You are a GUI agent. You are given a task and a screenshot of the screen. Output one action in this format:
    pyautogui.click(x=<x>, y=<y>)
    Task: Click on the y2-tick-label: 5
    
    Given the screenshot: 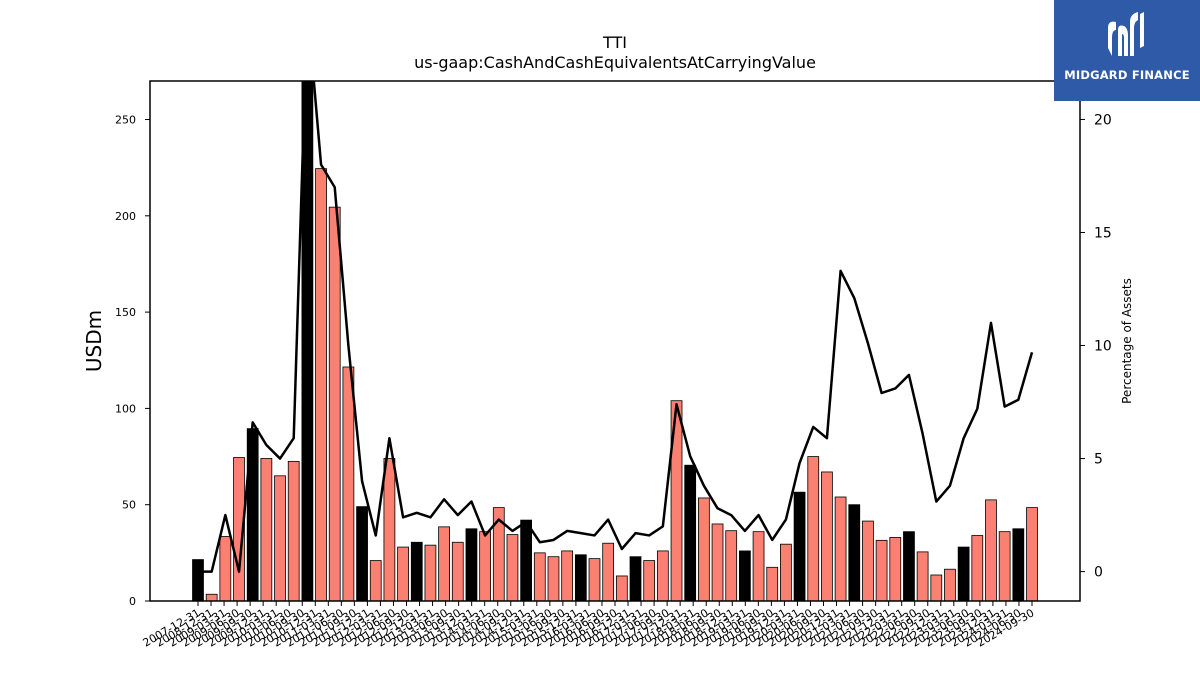 What is the action you would take?
    pyautogui.click(x=1098, y=460)
    